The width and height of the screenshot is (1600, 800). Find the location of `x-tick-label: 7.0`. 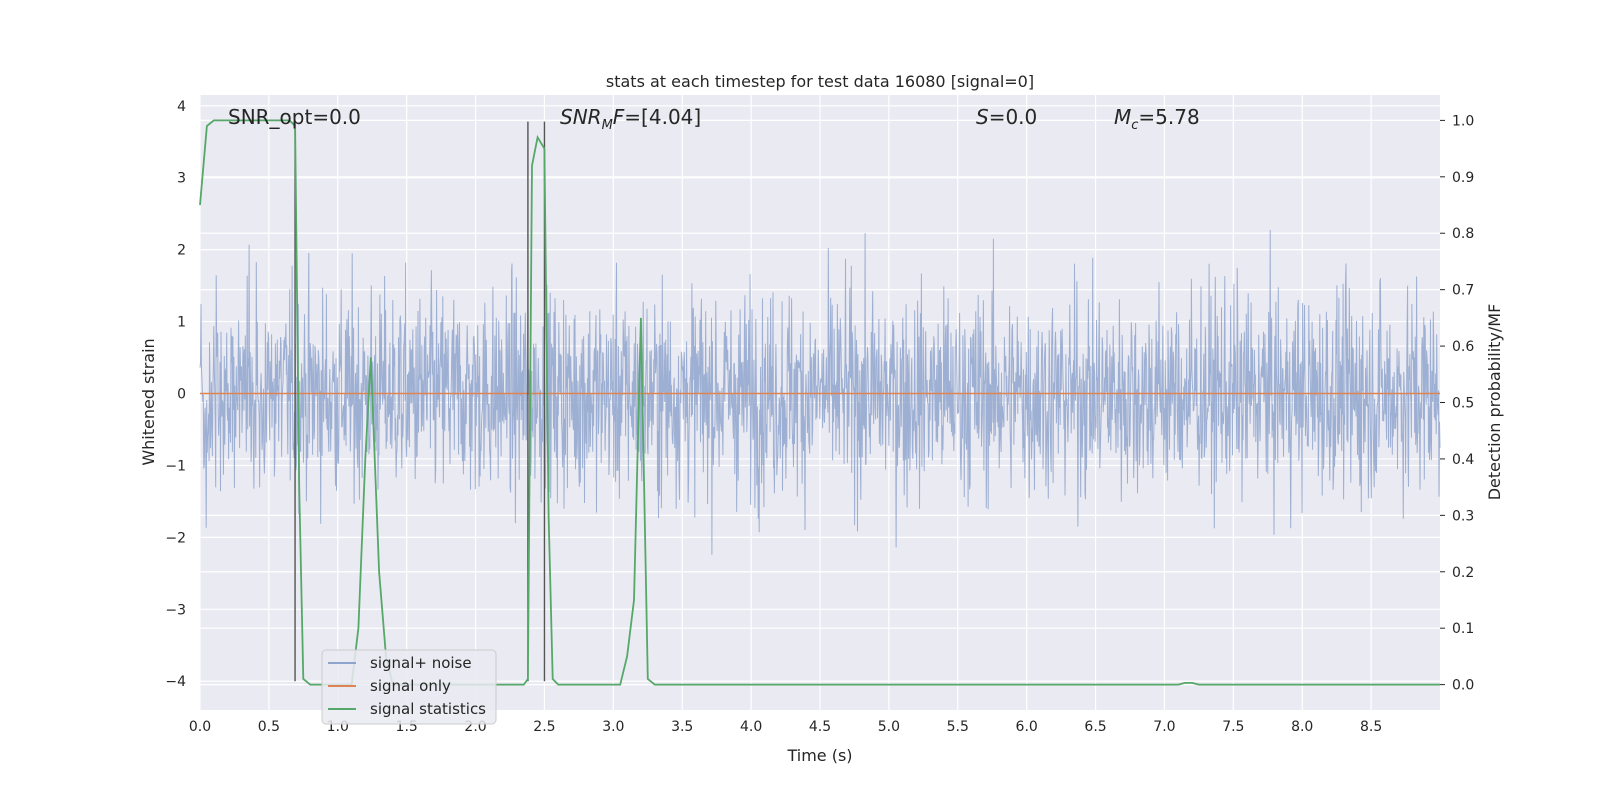

x-tick-label: 7.0 is located at coordinates (1164, 727).